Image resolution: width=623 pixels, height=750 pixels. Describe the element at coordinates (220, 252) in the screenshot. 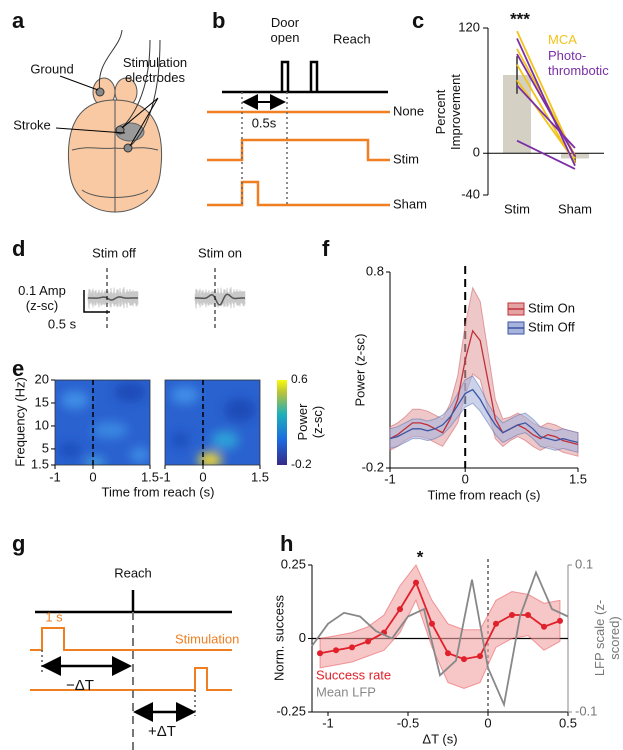

I see `label: Stim on` at that location.